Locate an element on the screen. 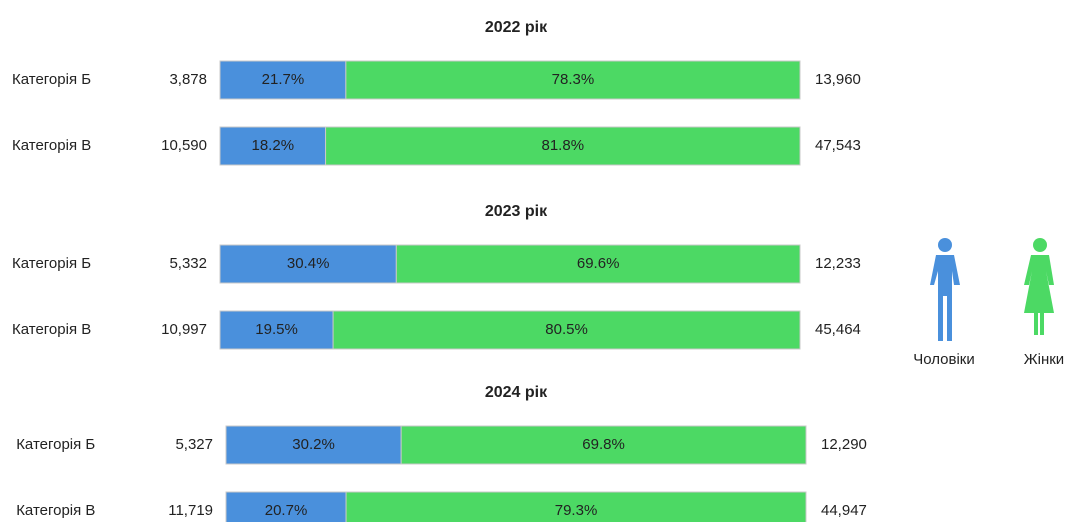 This screenshot has width=1072, height=522. value-label: 81.8% is located at coordinates (563, 145).